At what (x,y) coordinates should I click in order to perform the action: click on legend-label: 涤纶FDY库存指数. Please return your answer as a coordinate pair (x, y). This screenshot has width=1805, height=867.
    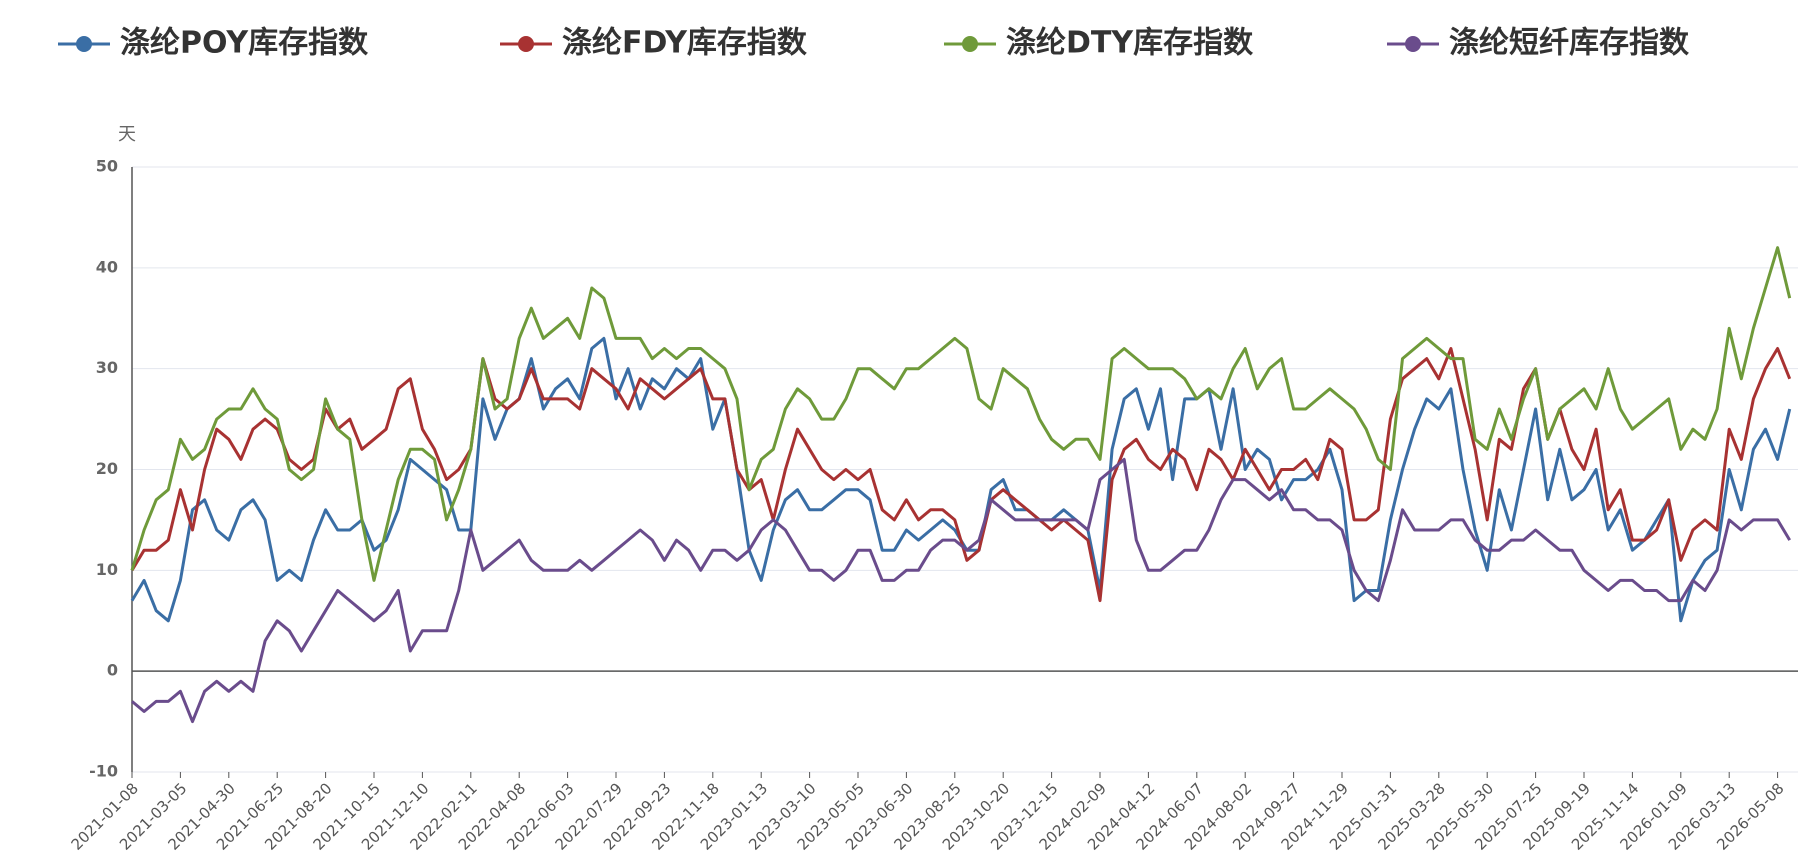
    Looking at the image, I should click on (685, 43).